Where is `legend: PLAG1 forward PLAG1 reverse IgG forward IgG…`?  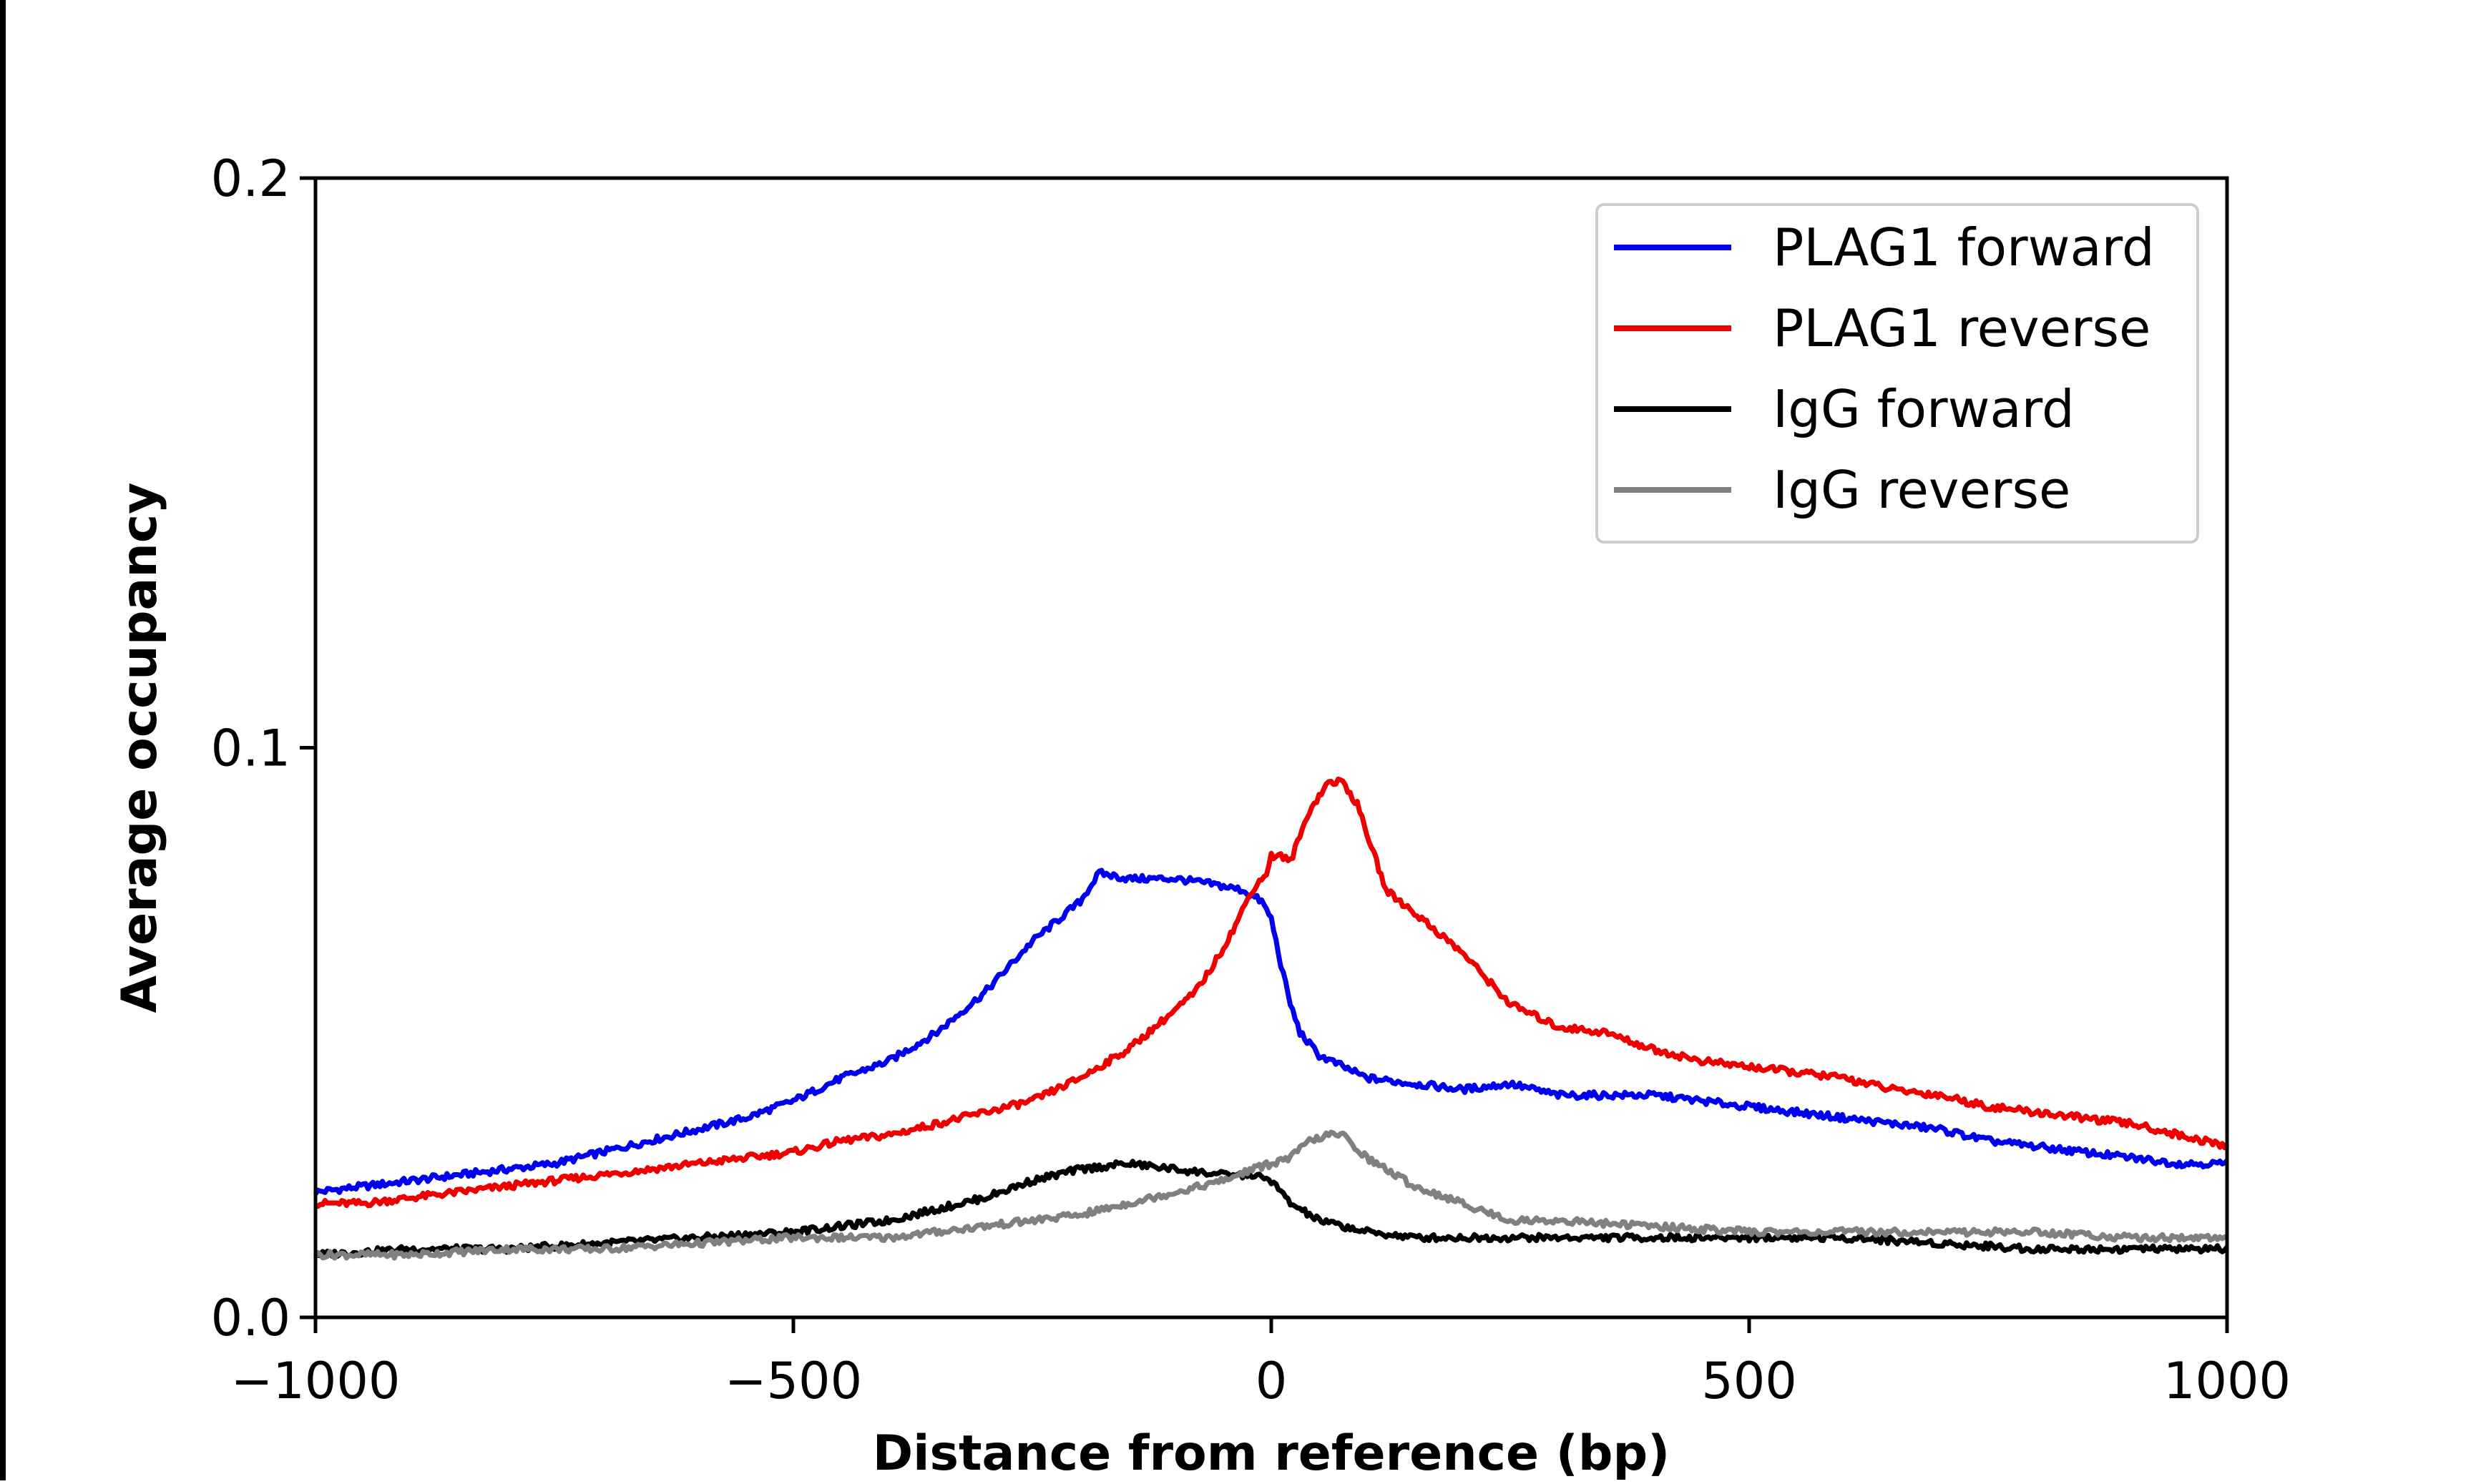 legend: PLAG1 forward PLAG1 reverse IgG forward IgG… is located at coordinates (1897, 374).